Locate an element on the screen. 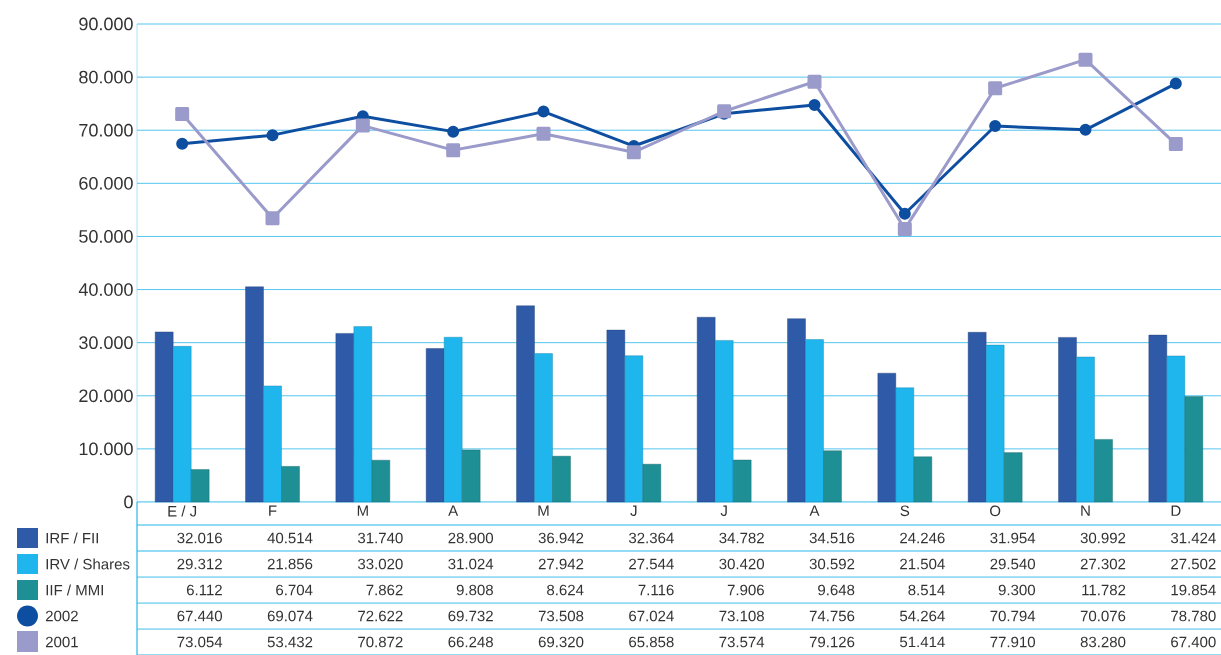  data-label: 79.126 is located at coordinates (832, 642).